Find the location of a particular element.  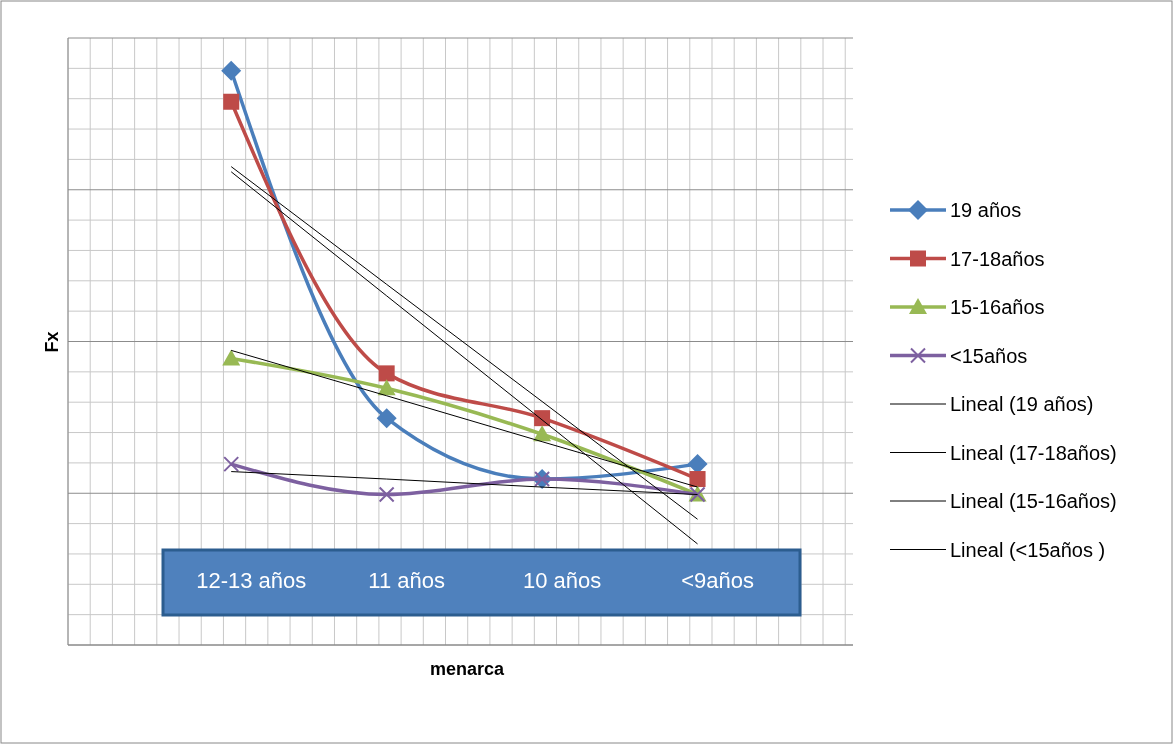

legend-label: <15años is located at coordinates (989, 355).